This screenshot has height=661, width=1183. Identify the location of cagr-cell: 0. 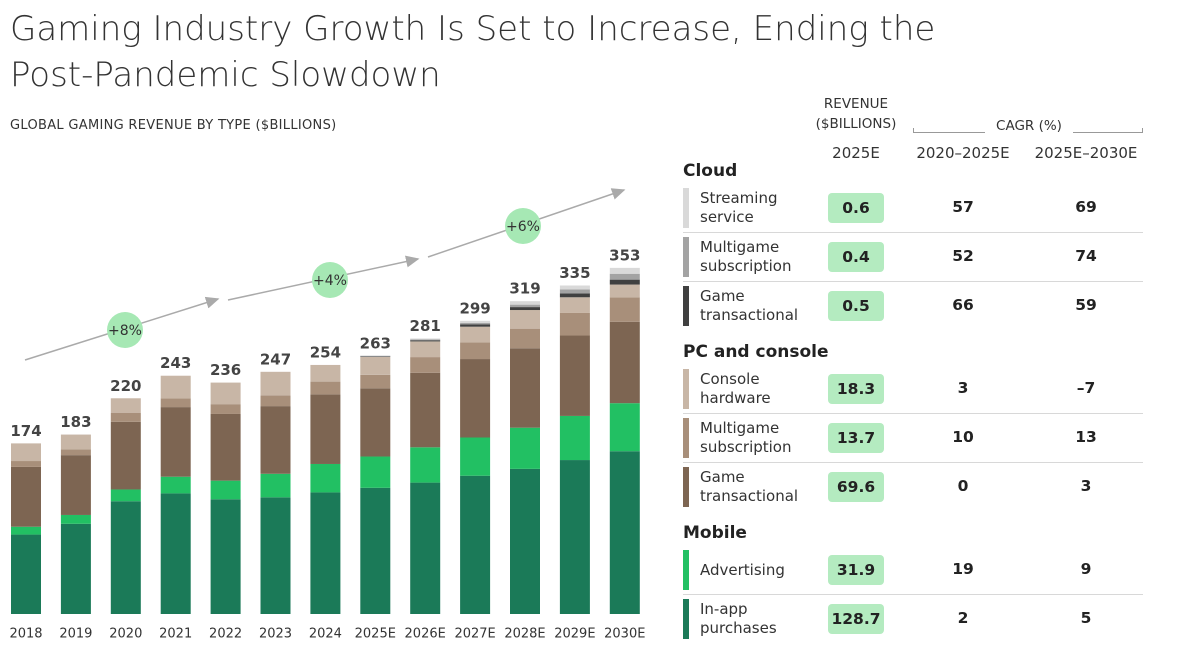
(963, 486).